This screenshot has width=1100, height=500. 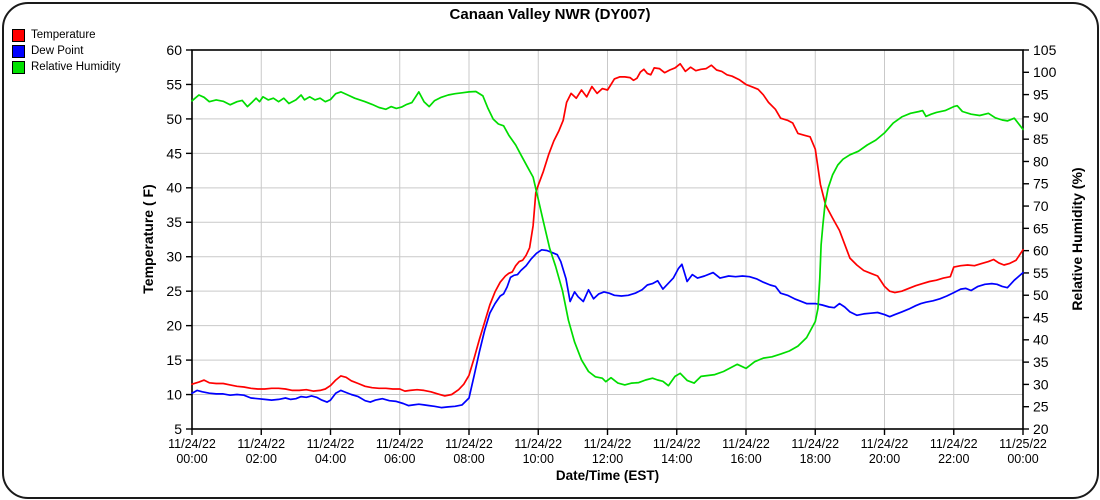 I want to click on legend-label-relative-humidity: Relative Humidity, so click(x=76, y=67).